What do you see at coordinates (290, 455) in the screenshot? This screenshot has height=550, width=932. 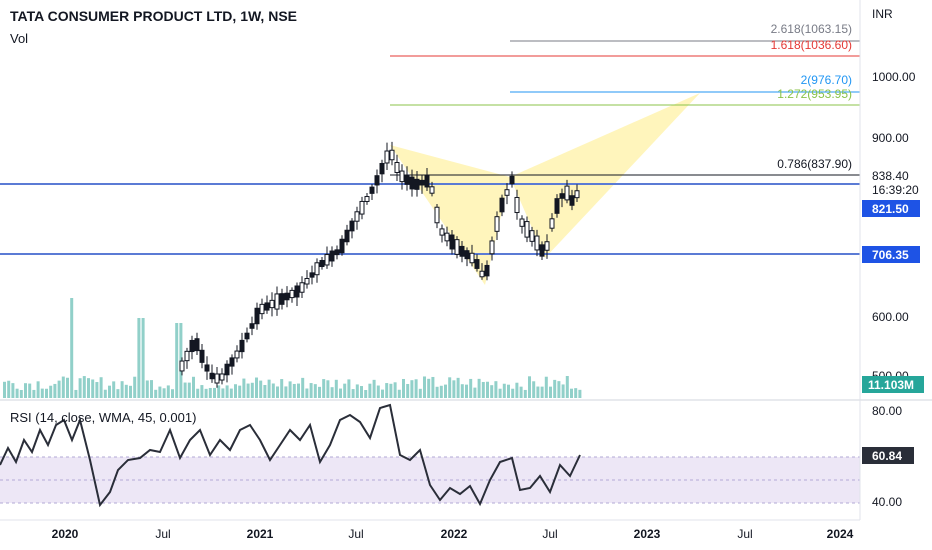 I see `rsi-line` at bounding box center [290, 455].